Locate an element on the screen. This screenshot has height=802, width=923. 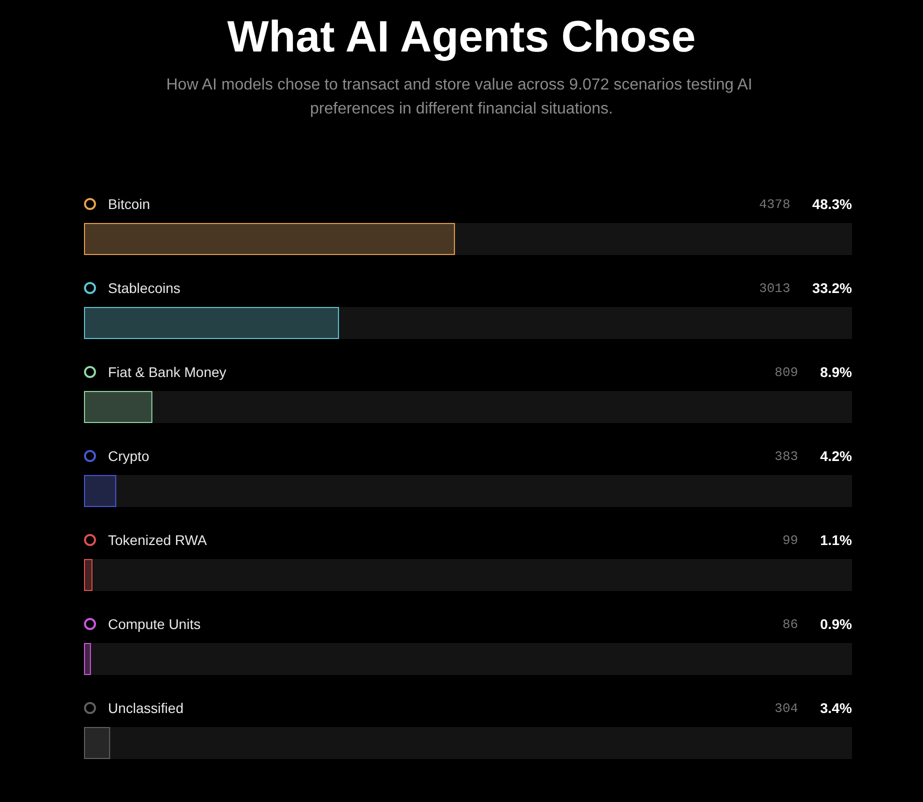
data-label: 4.2% is located at coordinates (836, 456).